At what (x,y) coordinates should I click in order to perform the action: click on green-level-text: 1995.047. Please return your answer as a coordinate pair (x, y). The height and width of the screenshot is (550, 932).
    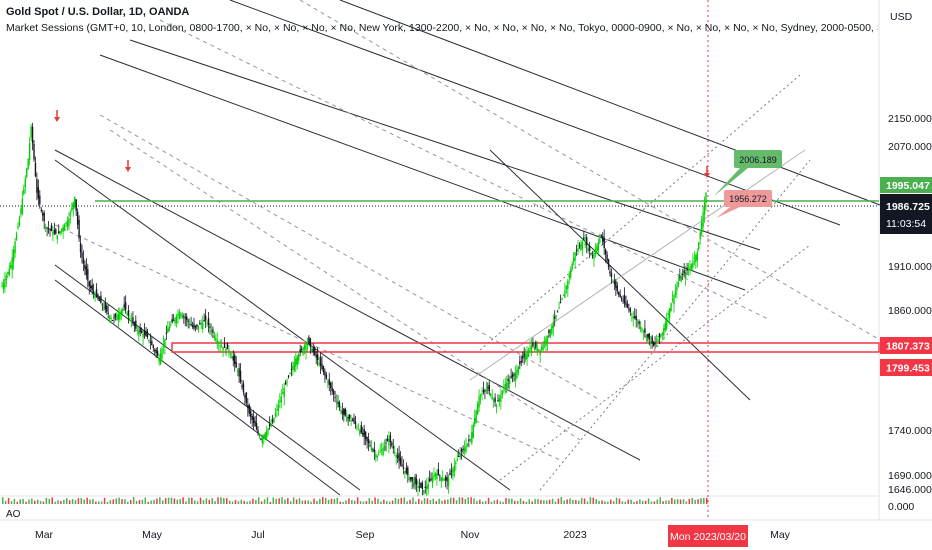
    Looking at the image, I should click on (908, 186).